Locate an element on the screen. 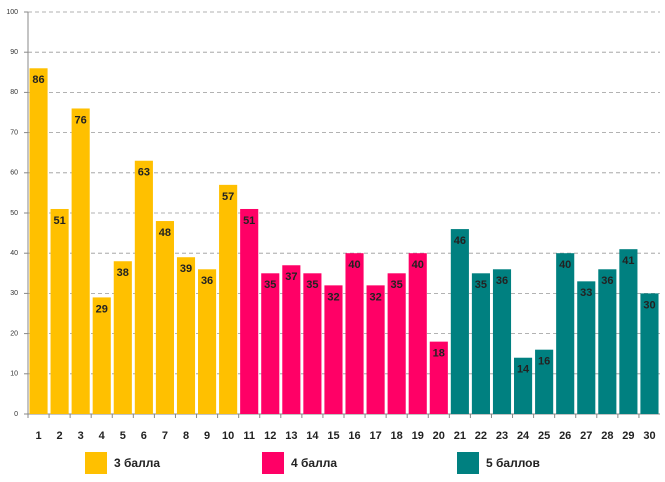 This screenshot has height=482, width=665. y-tick-label: 30 is located at coordinates (14, 293).